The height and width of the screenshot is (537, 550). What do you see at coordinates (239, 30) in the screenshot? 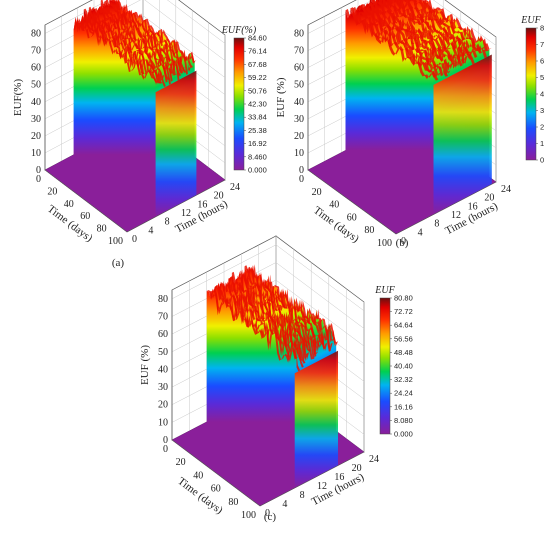
I see `colorbar-title: EUF(%)` at bounding box center [239, 30].